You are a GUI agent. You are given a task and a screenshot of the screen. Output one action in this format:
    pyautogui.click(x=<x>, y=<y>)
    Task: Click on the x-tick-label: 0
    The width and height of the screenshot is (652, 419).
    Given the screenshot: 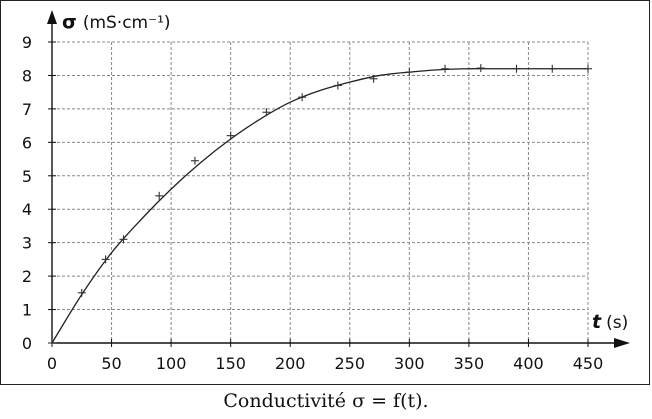 What is the action you would take?
    pyautogui.click(x=52, y=363)
    